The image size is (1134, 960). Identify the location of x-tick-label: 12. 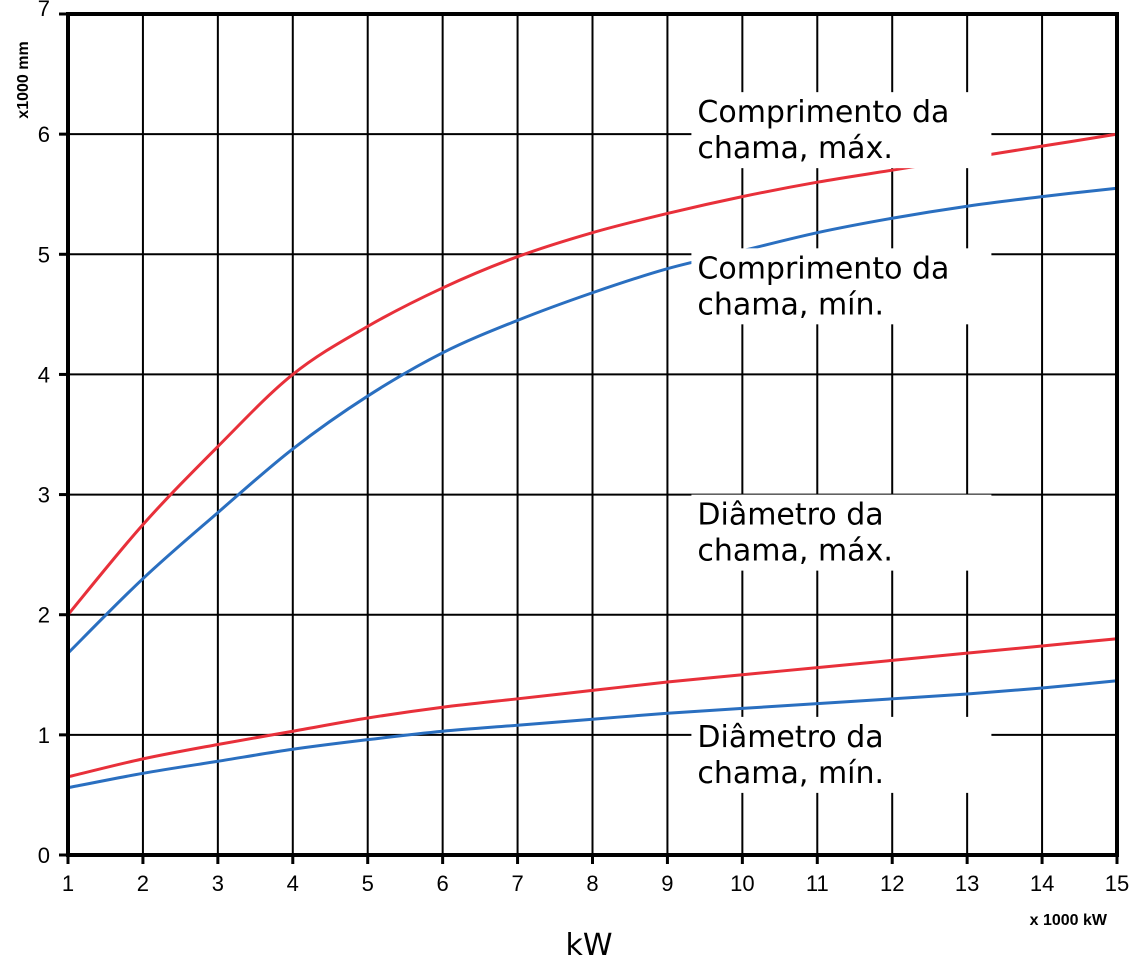
(892, 883).